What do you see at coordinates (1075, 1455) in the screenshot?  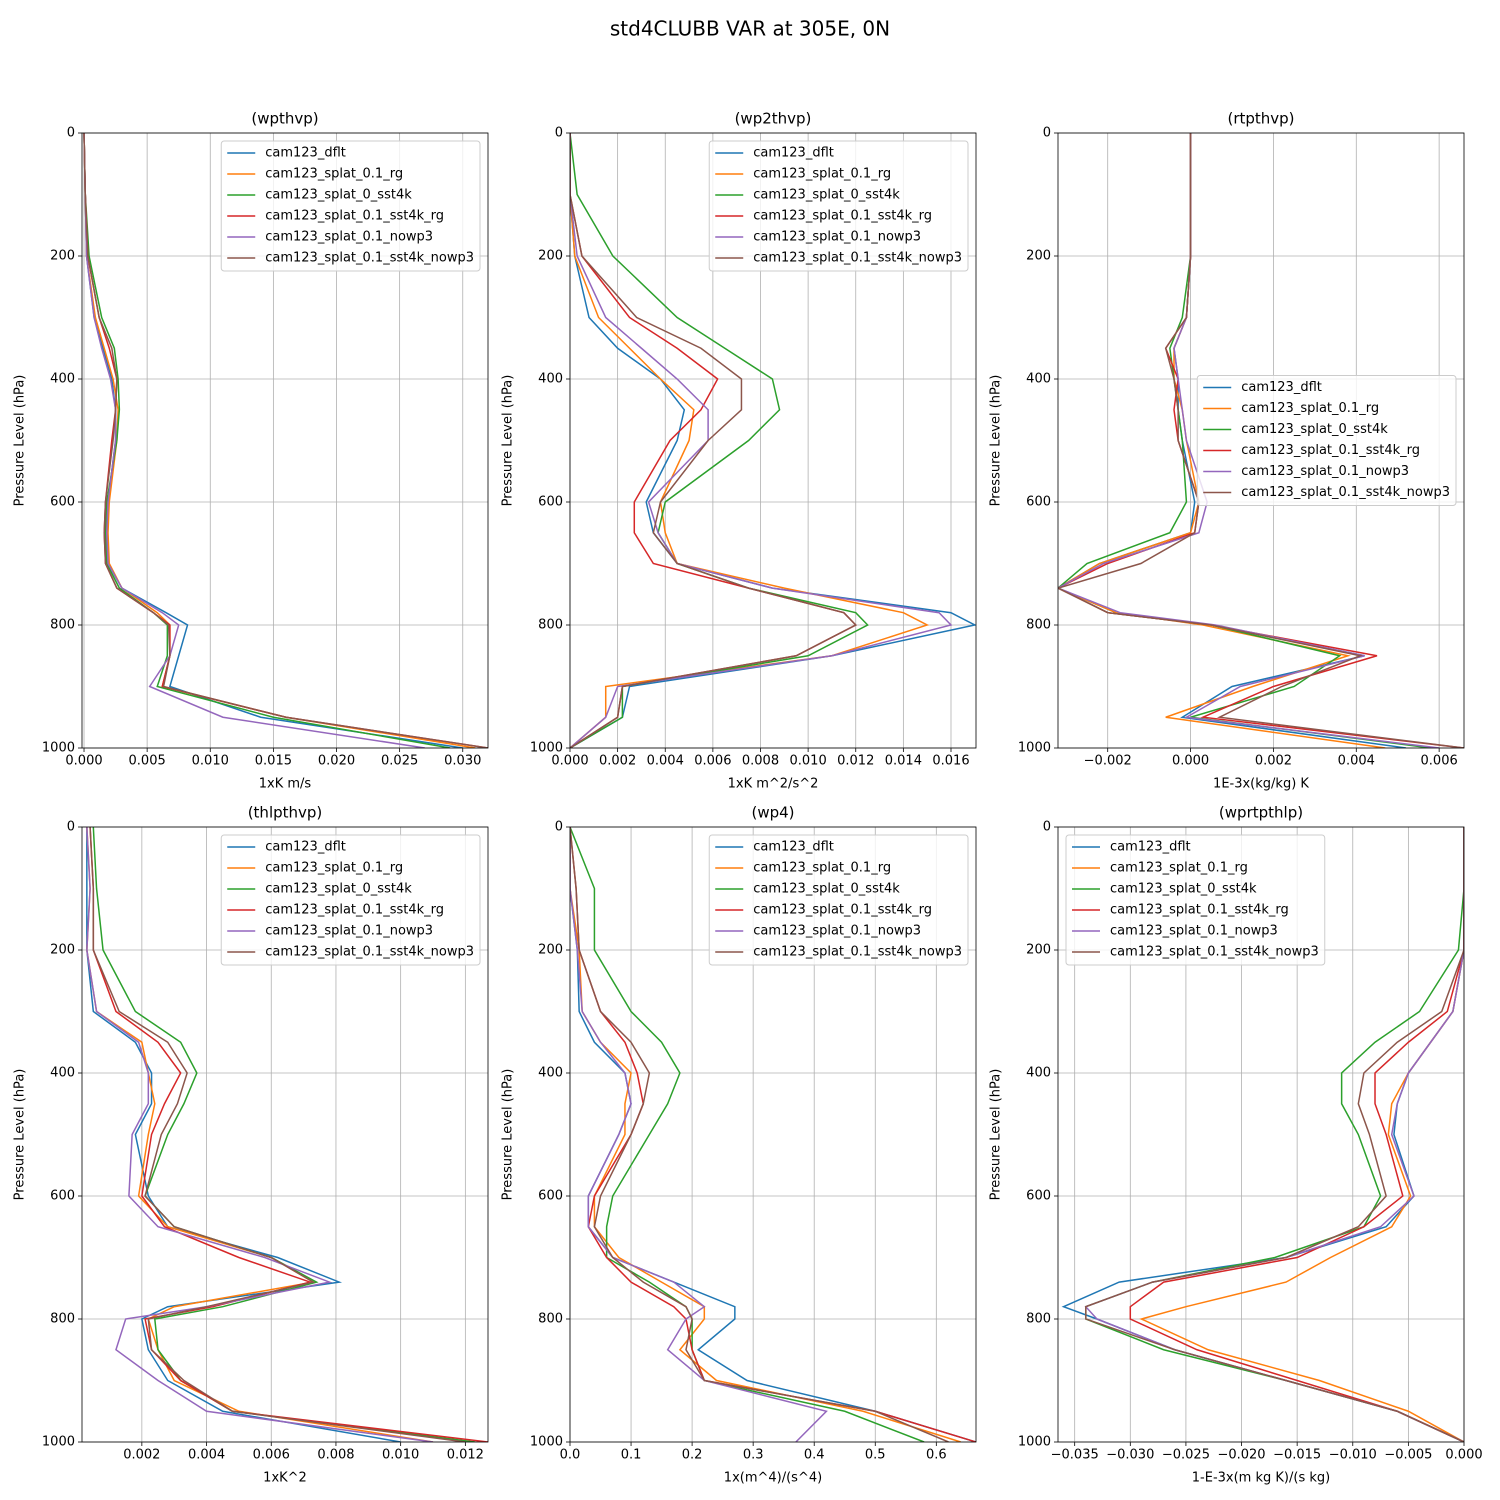 I see `x-tick-label: −0.035` at bounding box center [1075, 1455].